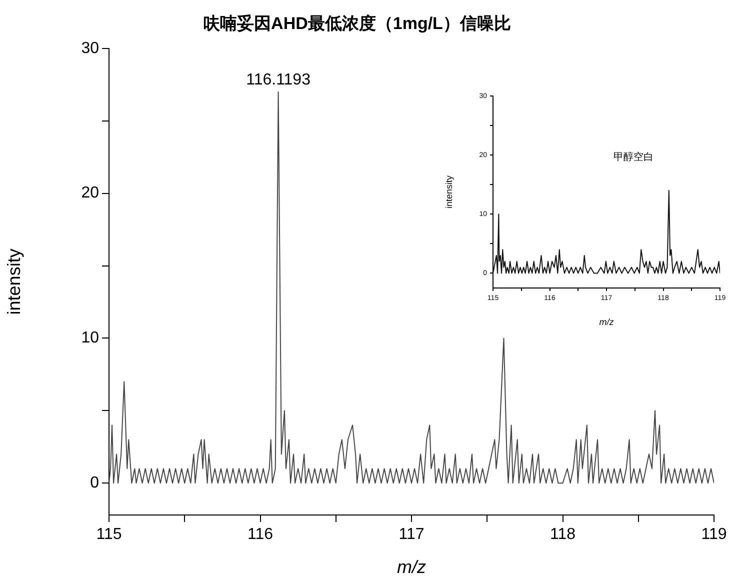 This screenshot has width=734, height=583. I want to click on y-tick-label: 20, so click(90, 193).